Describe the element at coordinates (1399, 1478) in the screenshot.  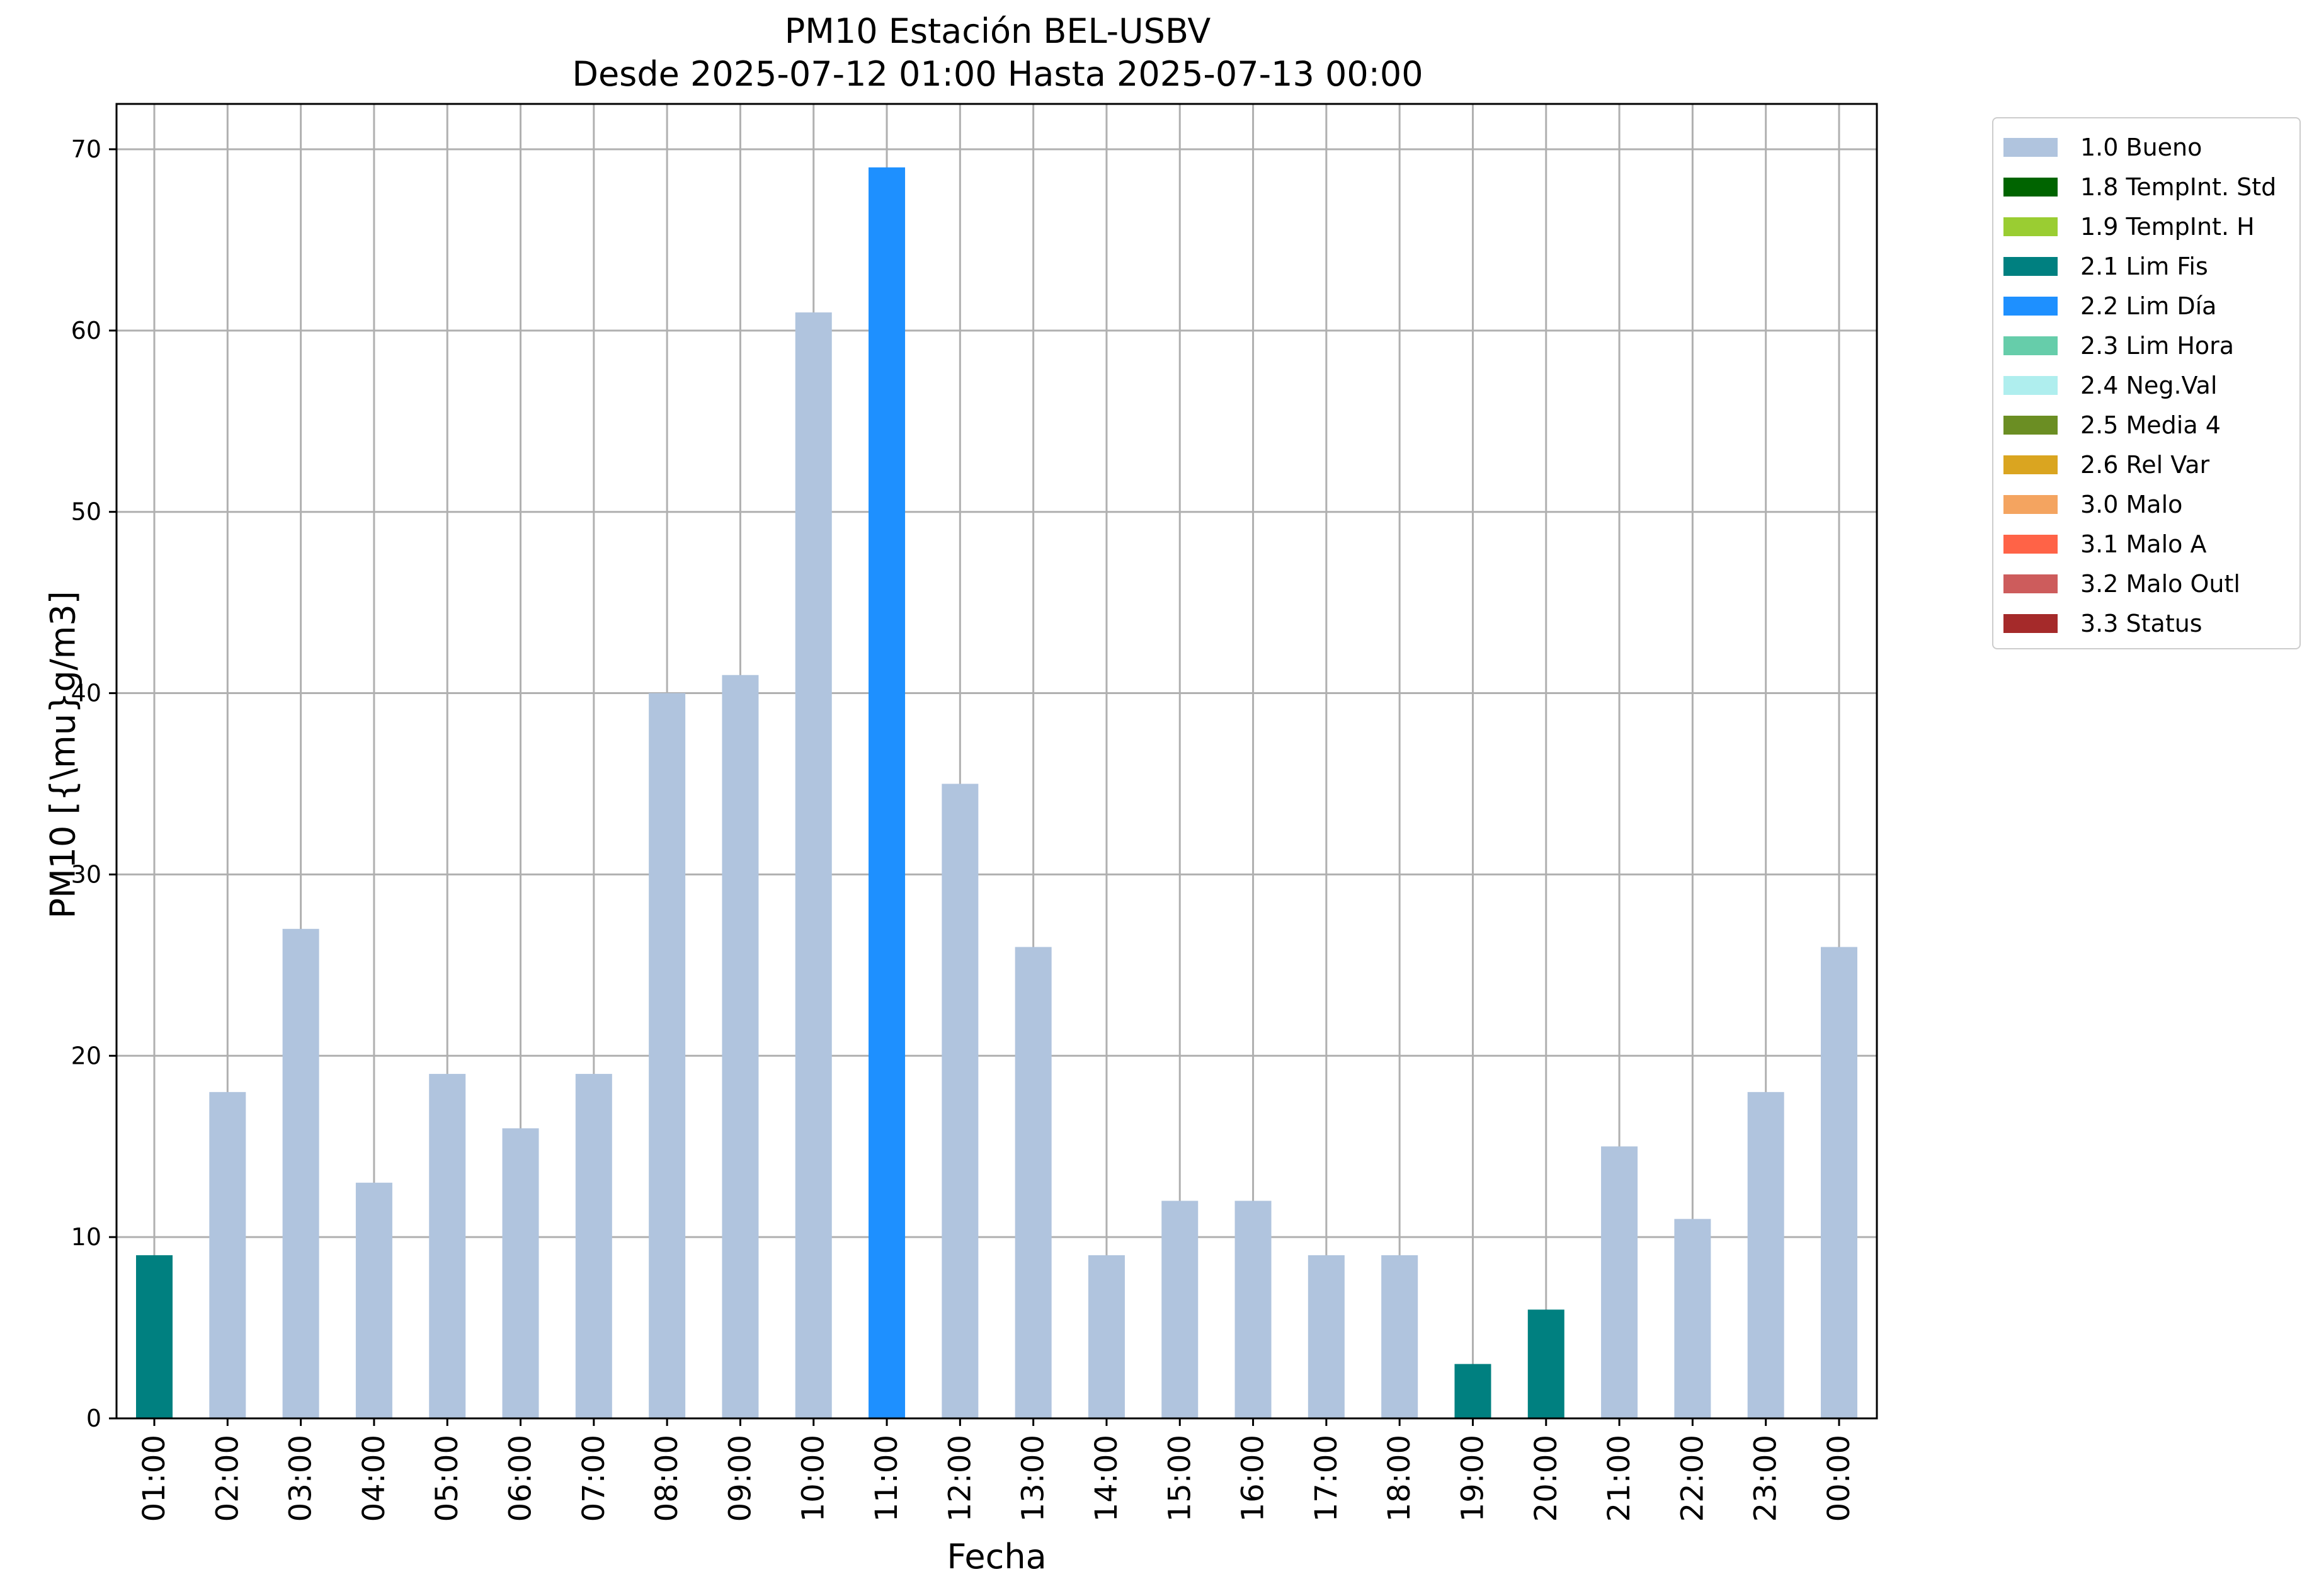
I see `x-tick-label: 18:00` at that location.